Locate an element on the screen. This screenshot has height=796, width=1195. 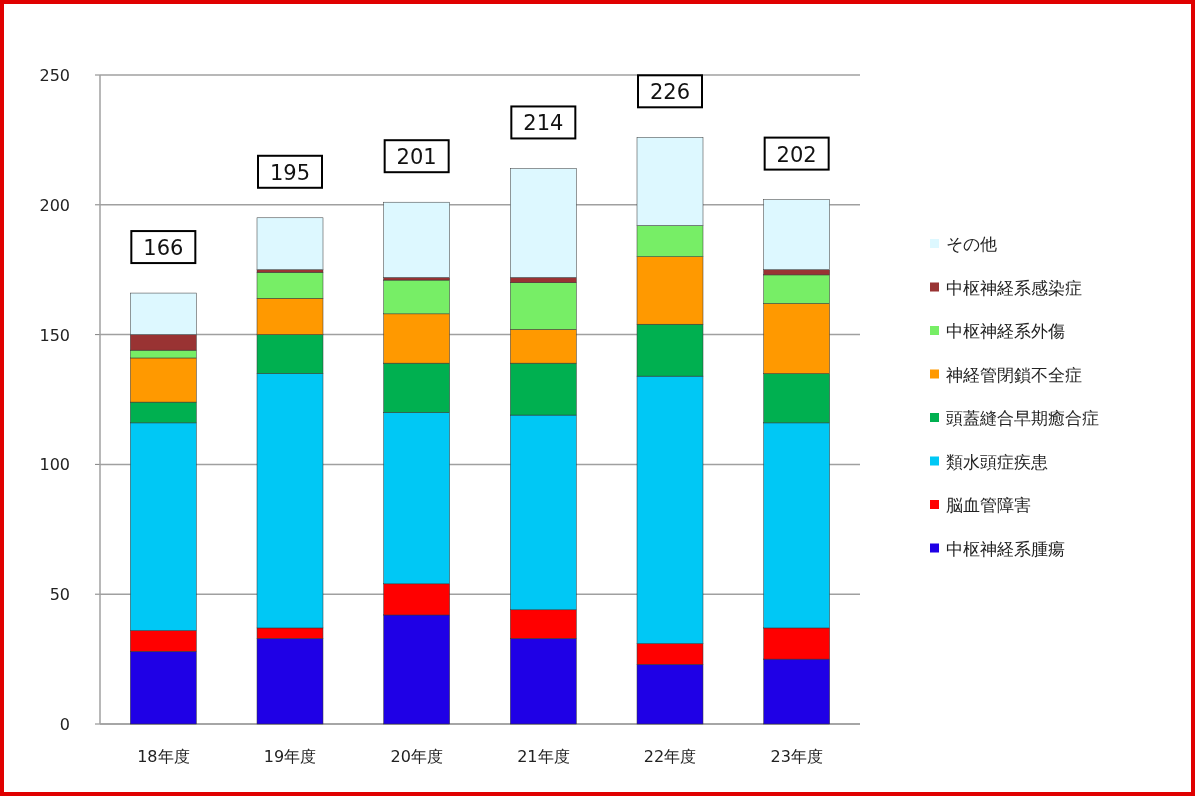
total-label: 202 is located at coordinates (796, 154).